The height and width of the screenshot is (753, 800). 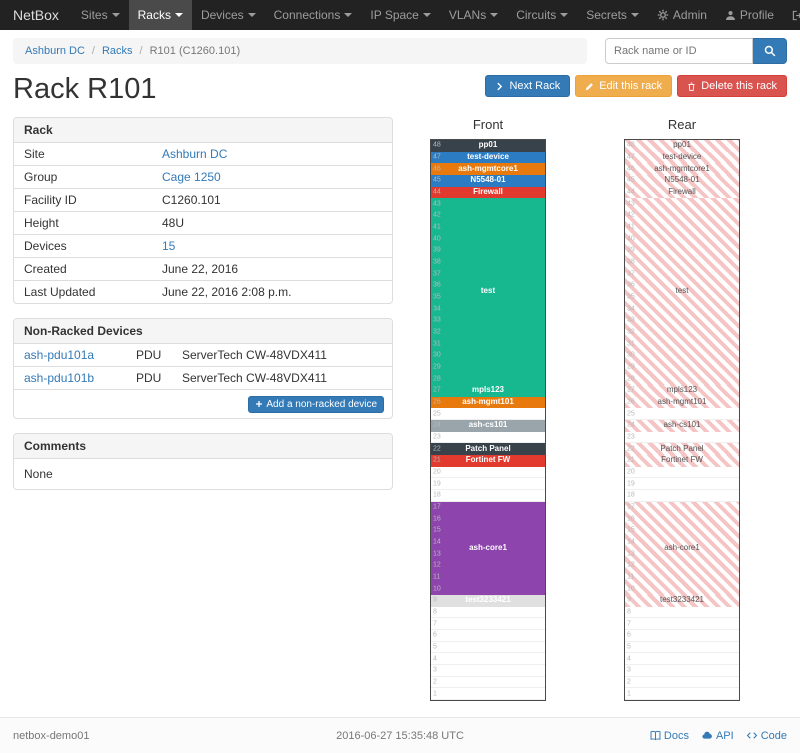 I want to click on rack-rear-title: Rear, so click(x=682, y=124).